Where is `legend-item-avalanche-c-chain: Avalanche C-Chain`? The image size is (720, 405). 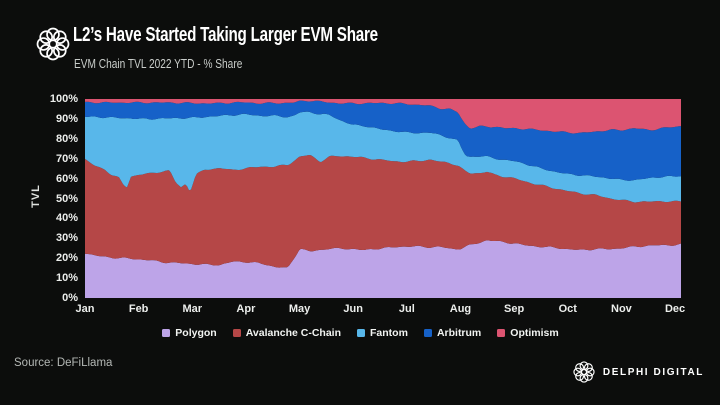
legend-item-avalanche-c-chain: Avalanche C-Chain is located at coordinates (287, 333).